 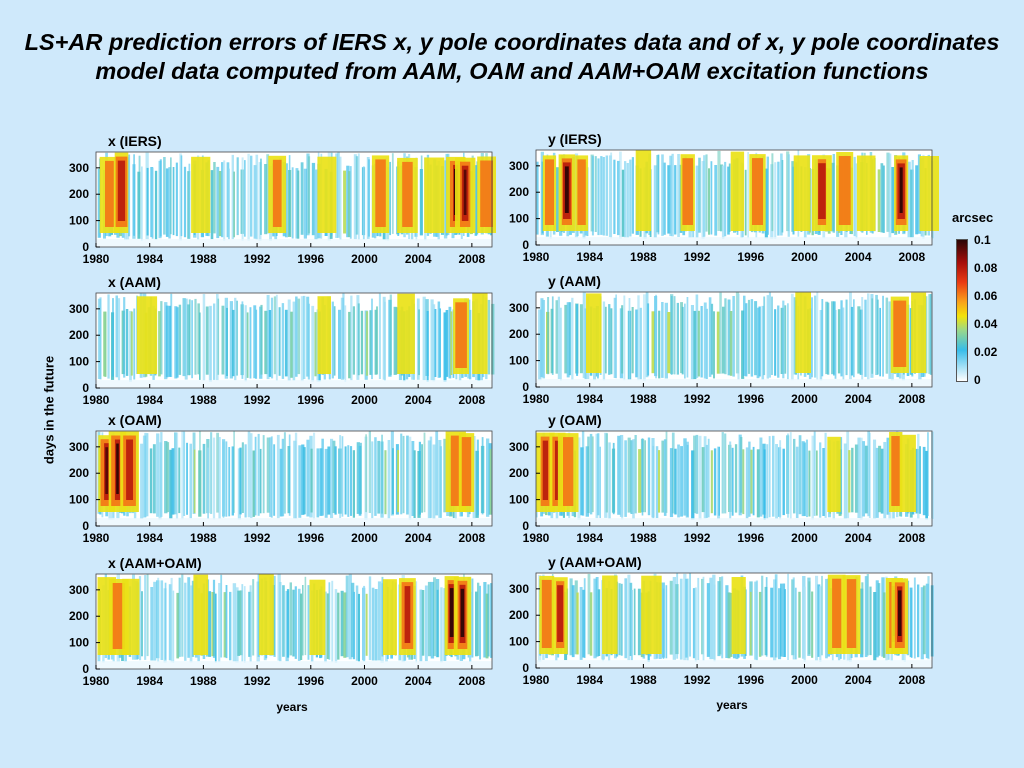 What do you see at coordinates (973, 217) in the screenshot?
I see `colorbar-title: arcsec` at bounding box center [973, 217].